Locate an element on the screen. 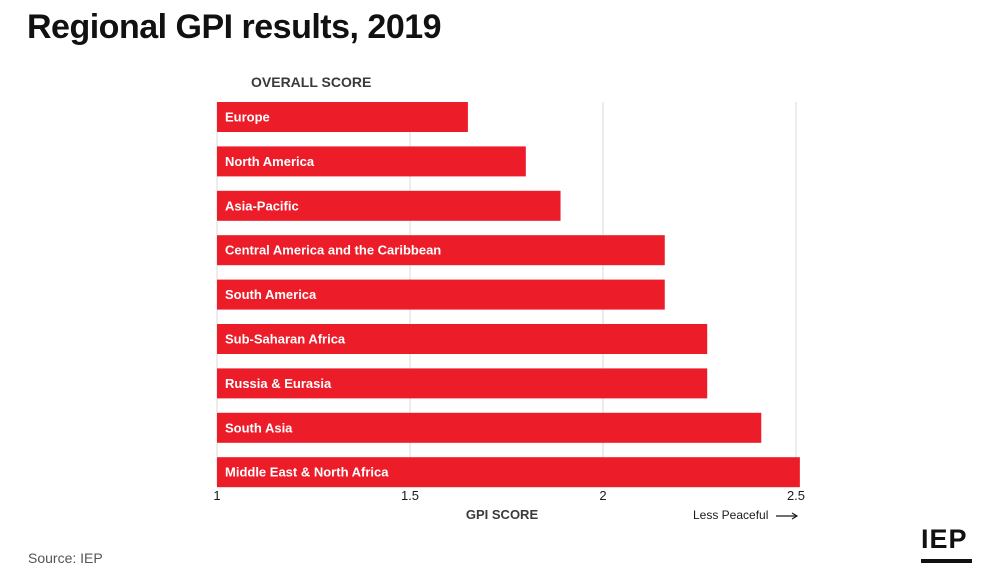 The width and height of the screenshot is (1000, 580). bar-label: Russia & Eurasia is located at coordinates (278, 383).